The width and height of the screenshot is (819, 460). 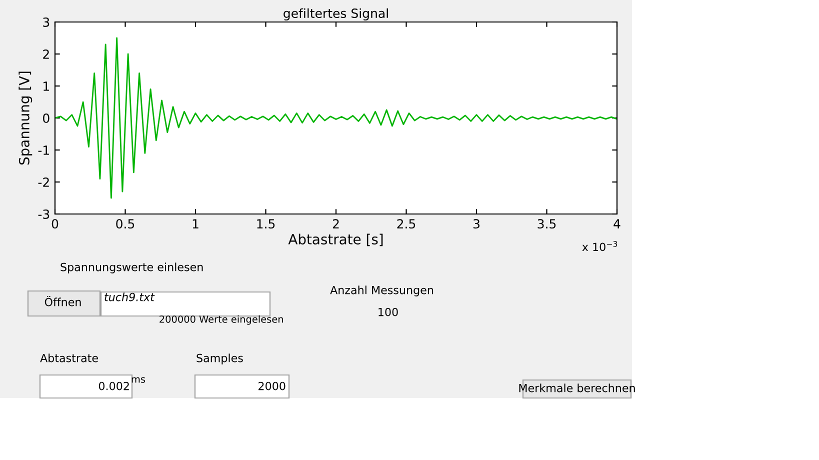 What do you see at coordinates (43, 182) in the screenshot?
I see `y-tick-label: -2` at bounding box center [43, 182].